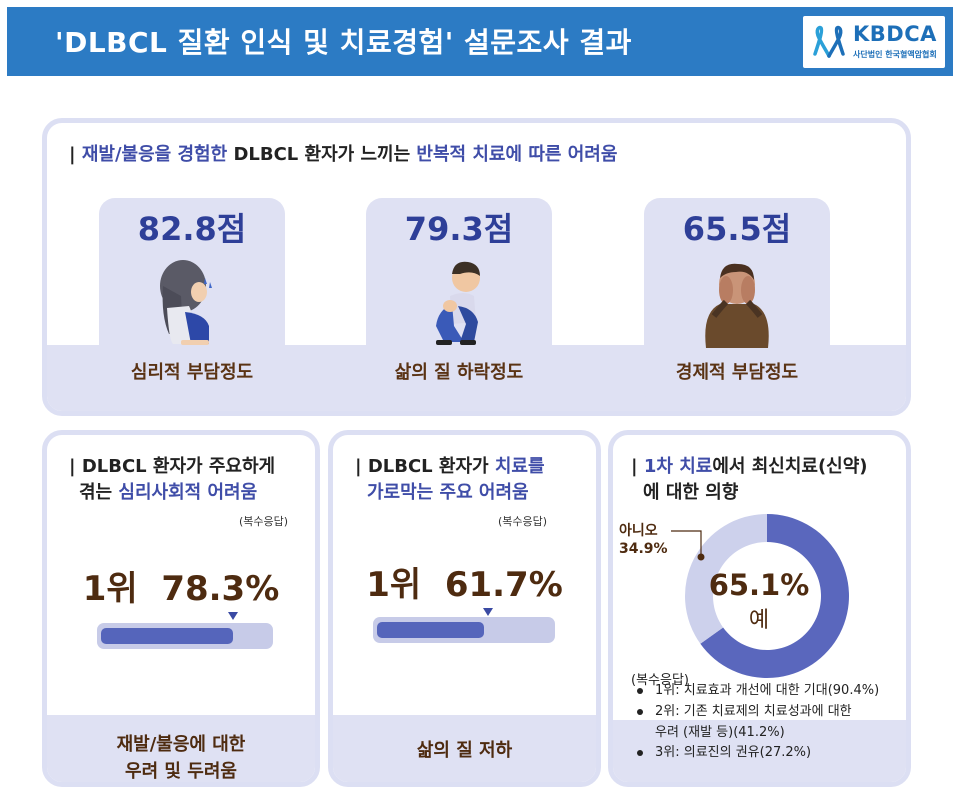 The image size is (960, 798). I want to click on reason-text: 2위: 기존 치료제의 치료성과에 대한, so click(753, 711).